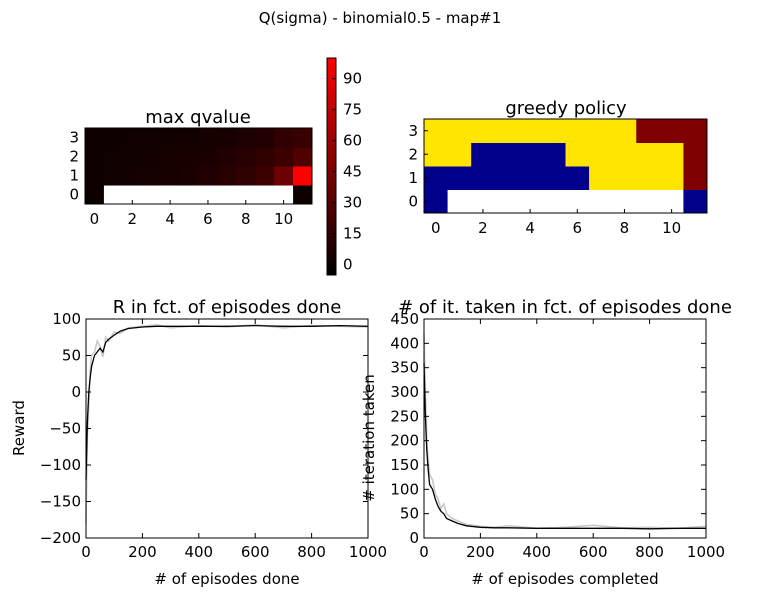 The width and height of the screenshot is (761, 596). I want to click on greedy-policy-xtick-label: 4, so click(530, 228).